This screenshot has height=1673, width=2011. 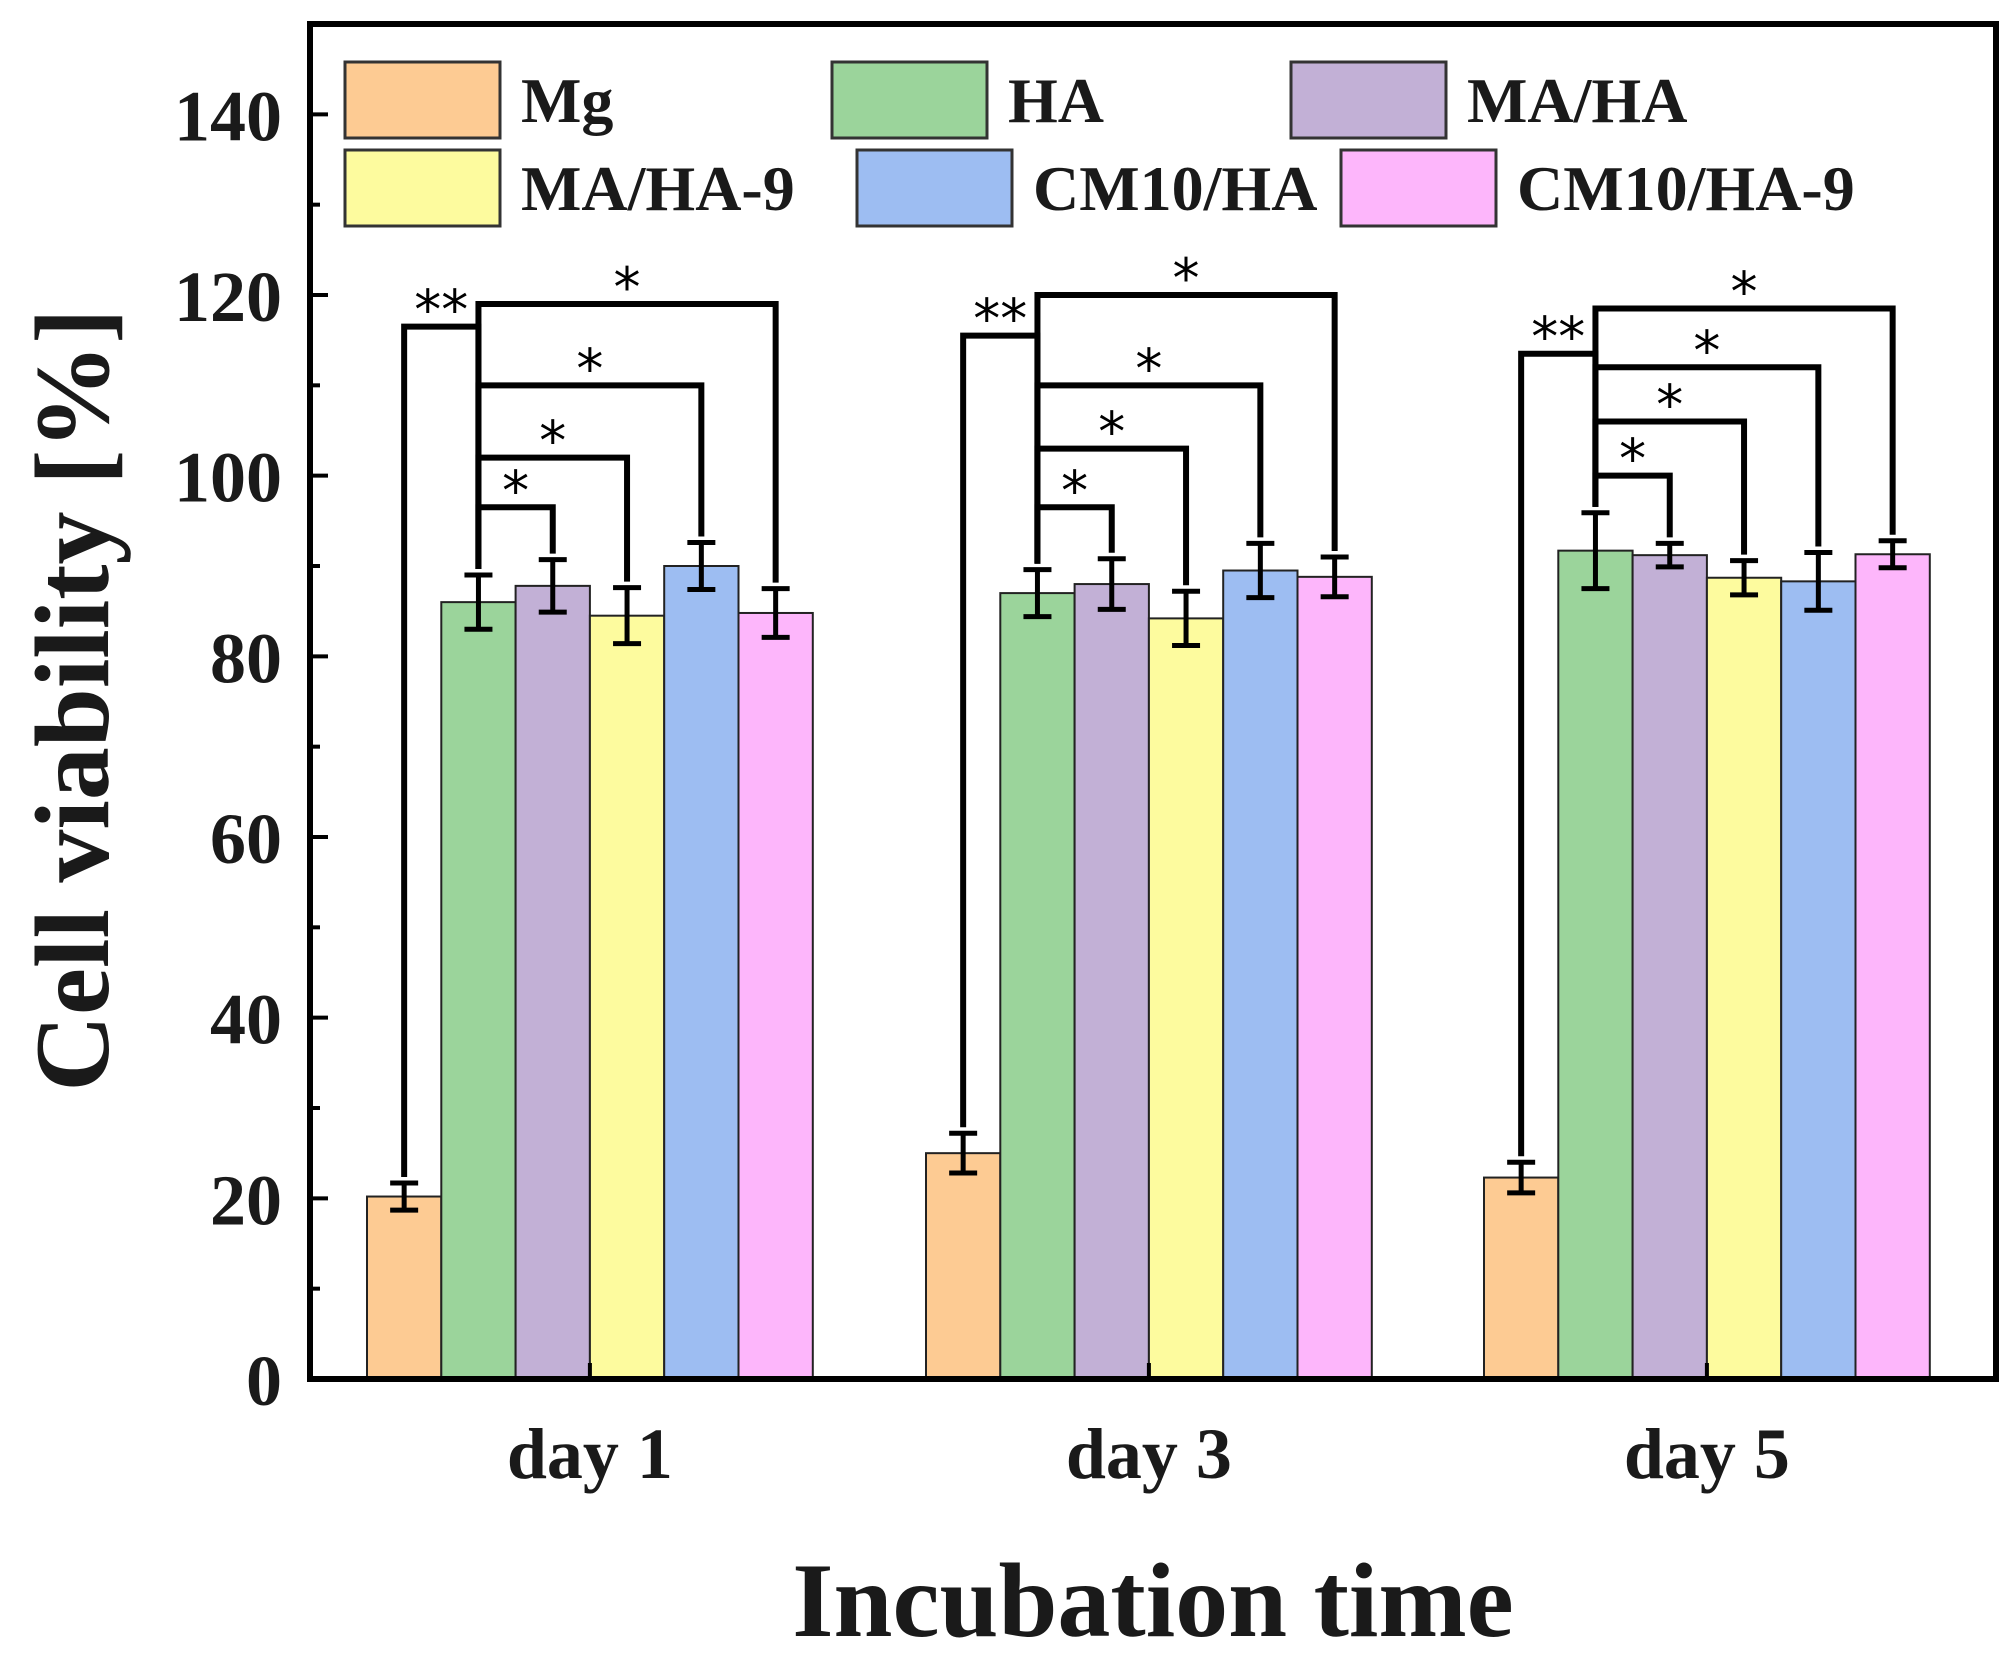 I want to click on y-tick-label: 80, so click(x=246, y=658).